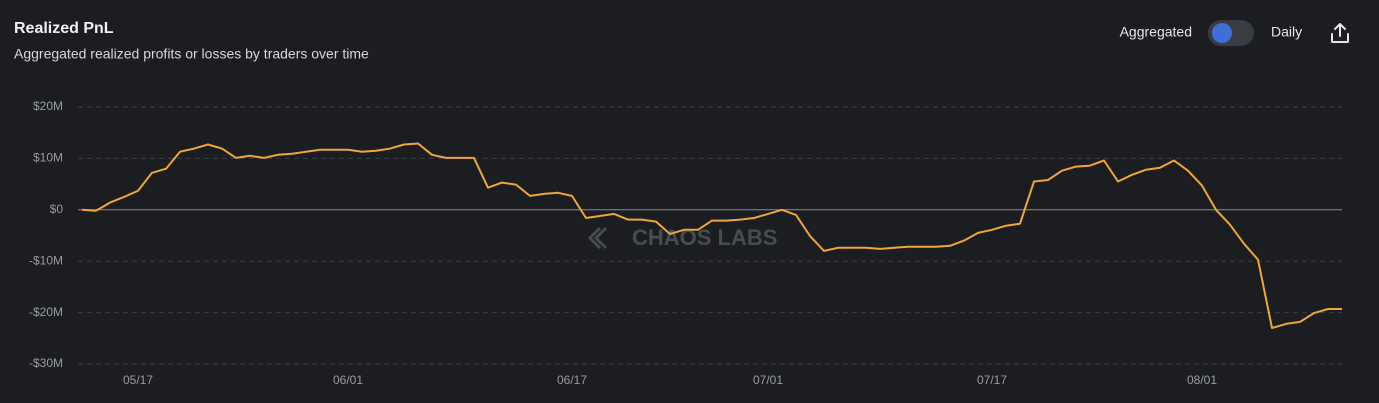 The width and height of the screenshot is (1379, 403). What do you see at coordinates (138, 380) in the screenshot?
I see `x-tick-label: 05/17` at bounding box center [138, 380].